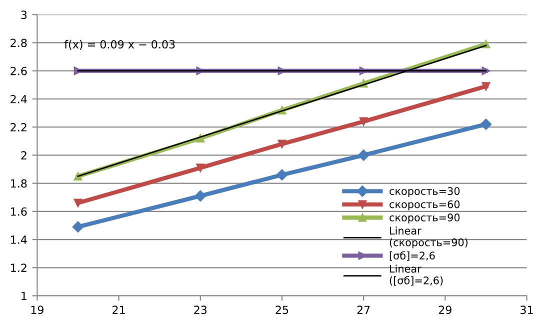 The image size is (547, 325). Describe the element at coordinates (37, 310) in the screenshot. I see `x-tick-label: 19` at that location.